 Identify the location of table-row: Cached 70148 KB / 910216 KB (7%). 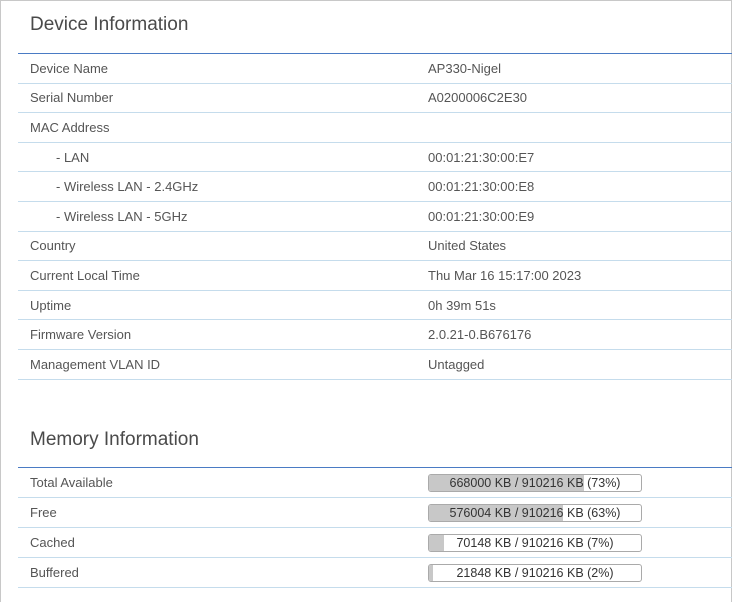
(375, 542).